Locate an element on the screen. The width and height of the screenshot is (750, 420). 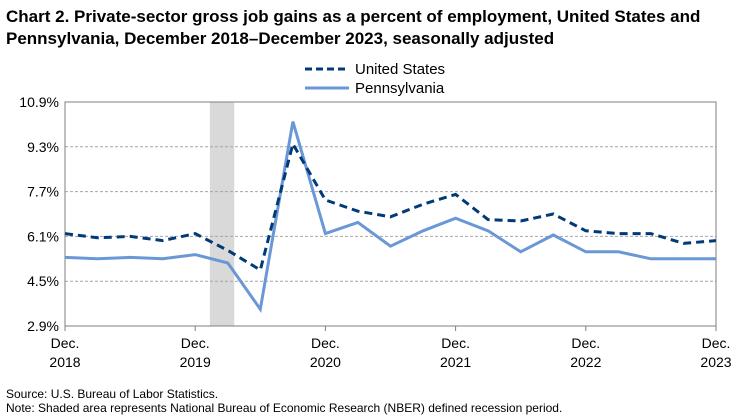
y-tick-label: 10.9% is located at coordinates (39, 102).